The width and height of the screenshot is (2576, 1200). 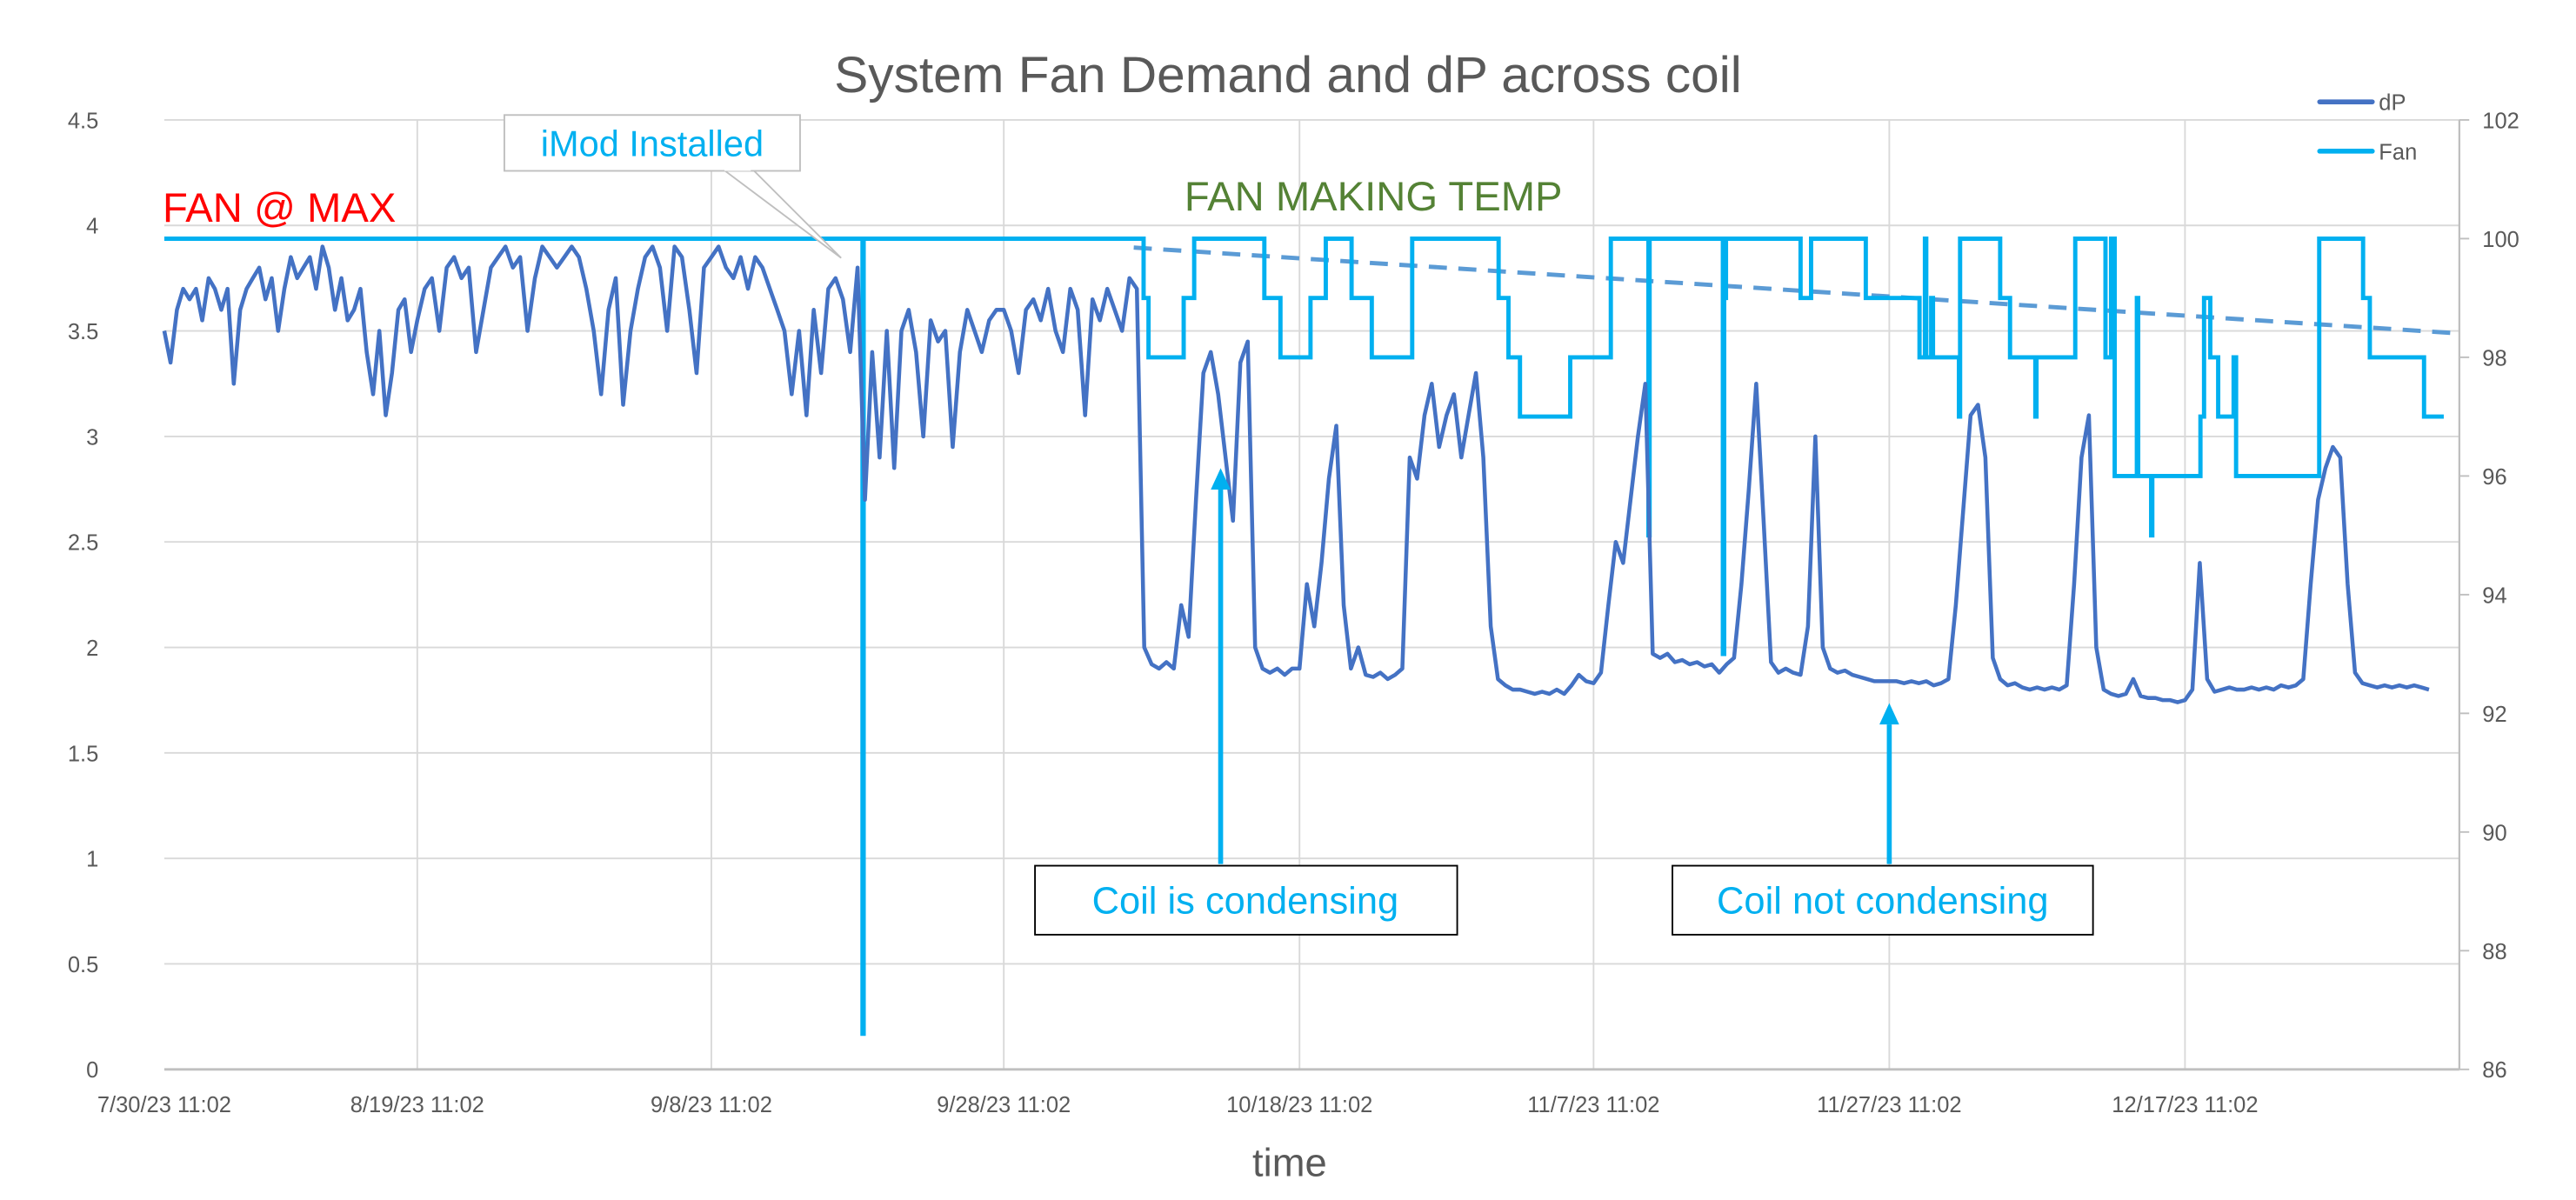 What do you see at coordinates (2367, 127) in the screenshot?
I see `legend: dP Fan` at bounding box center [2367, 127].